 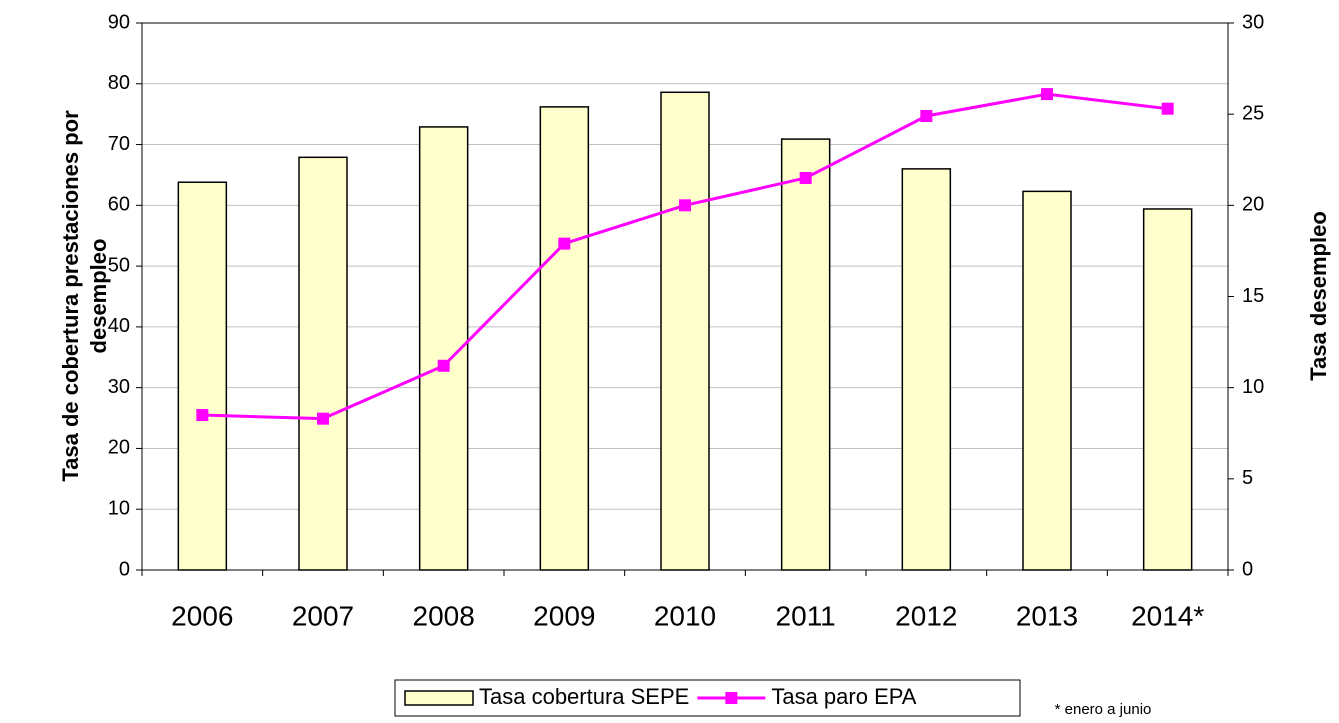 What do you see at coordinates (806, 615) in the screenshot?
I see `x-tick-label: 2011` at bounding box center [806, 615].